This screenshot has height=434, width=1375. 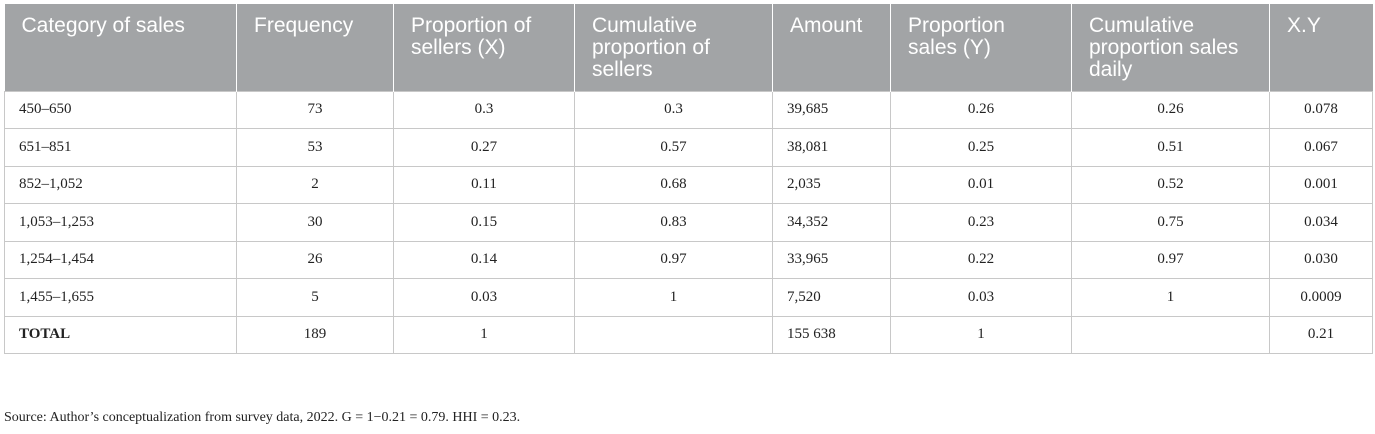 What do you see at coordinates (1321, 109) in the screenshot?
I see `table-cell: 0.078` at bounding box center [1321, 109].